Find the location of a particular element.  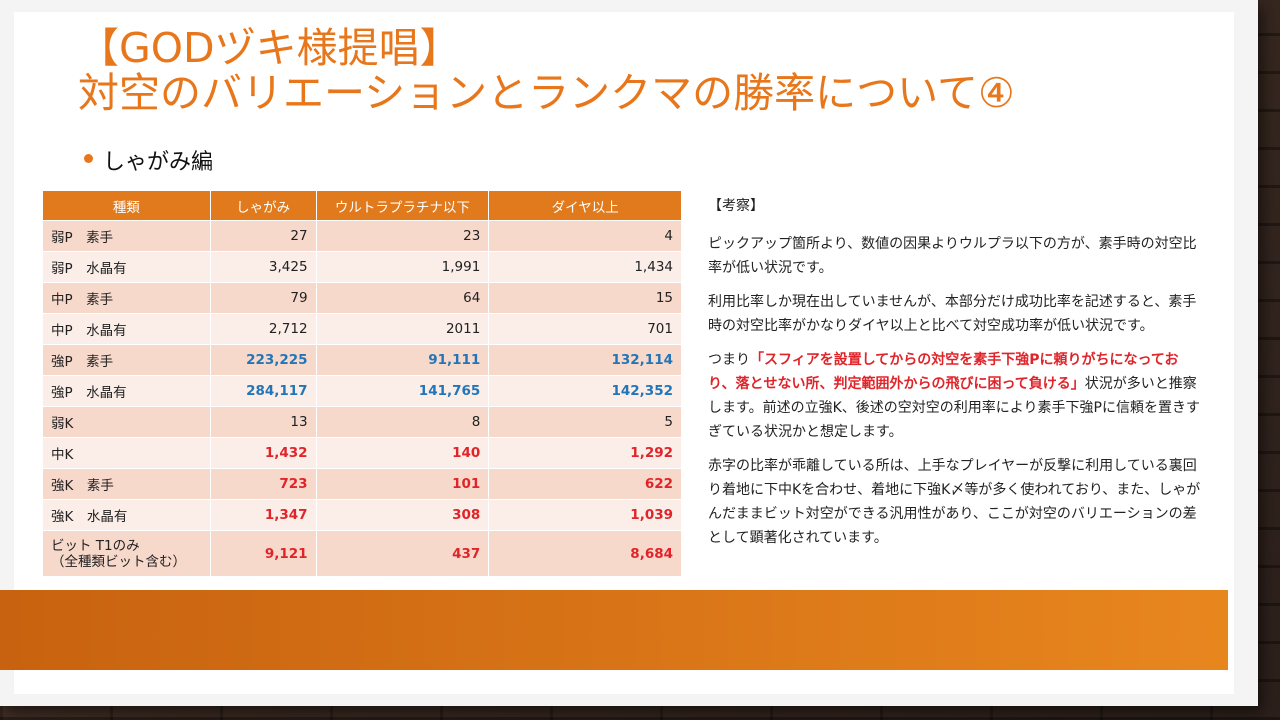

cell-crouch: 9,121 is located at coordinates (263, 553).